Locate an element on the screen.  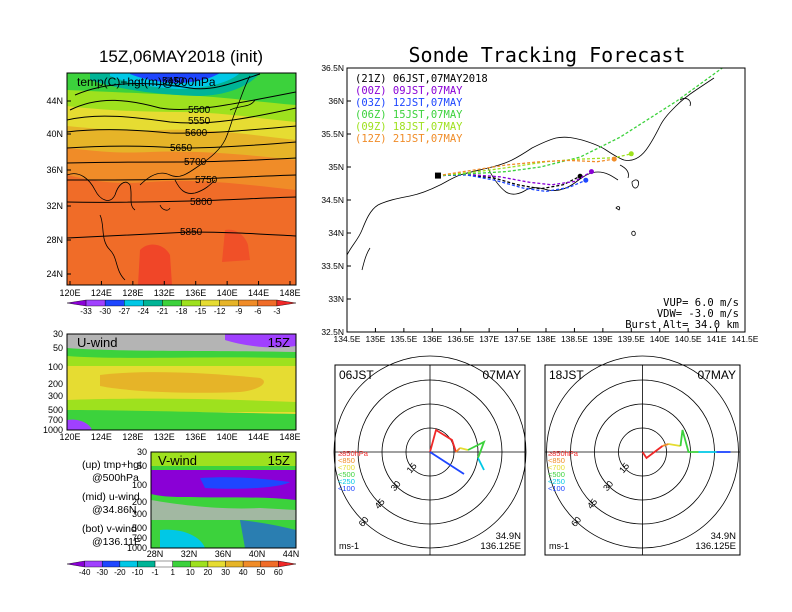
track-lon-label: 135.5E is located at coordinates (403, 339).